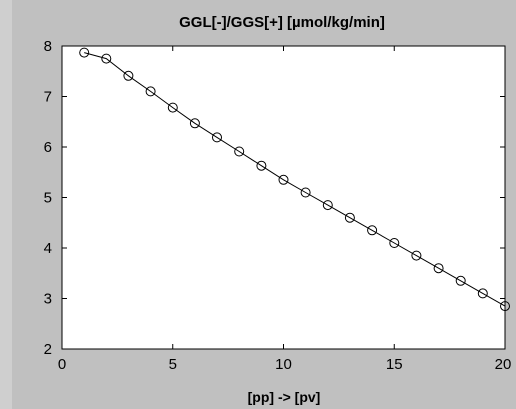 The image size is (516, 409). I want to click on x-axis-label: [pp] -> [pv], so click(284, 397).